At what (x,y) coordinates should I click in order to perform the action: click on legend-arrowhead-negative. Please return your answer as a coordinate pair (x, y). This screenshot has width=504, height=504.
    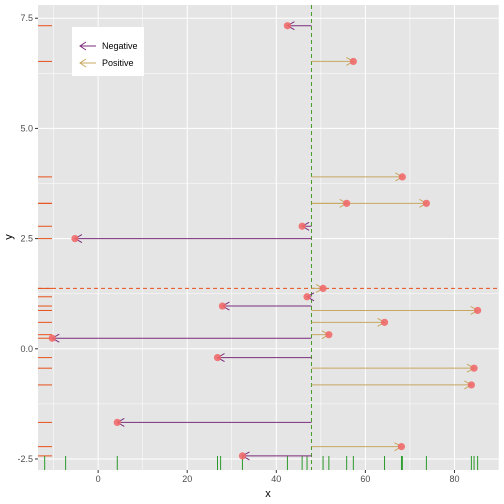
    Looking at the image, I should click on (83, 46).